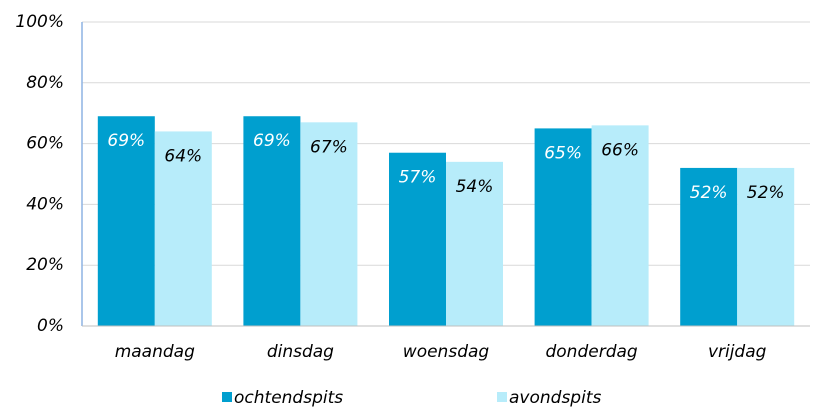 The height and width of the screenshot is (407, 820). Describe the element at coordinates (183, 156) in the screenshot. I see `data-label: 64%` at that location.